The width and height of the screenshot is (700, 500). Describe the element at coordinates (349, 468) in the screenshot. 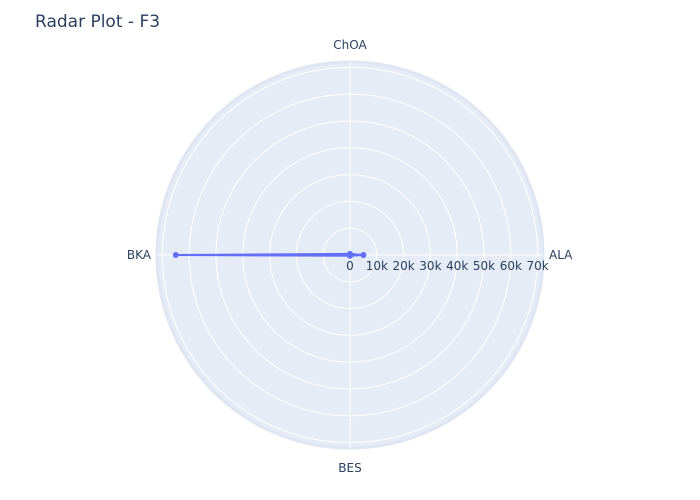

I see `category-label-BES: BES` at that location.